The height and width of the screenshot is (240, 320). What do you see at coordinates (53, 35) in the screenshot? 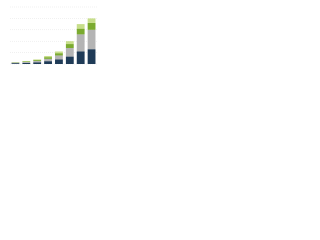
I see `chart` at bounding box center [53, 35].